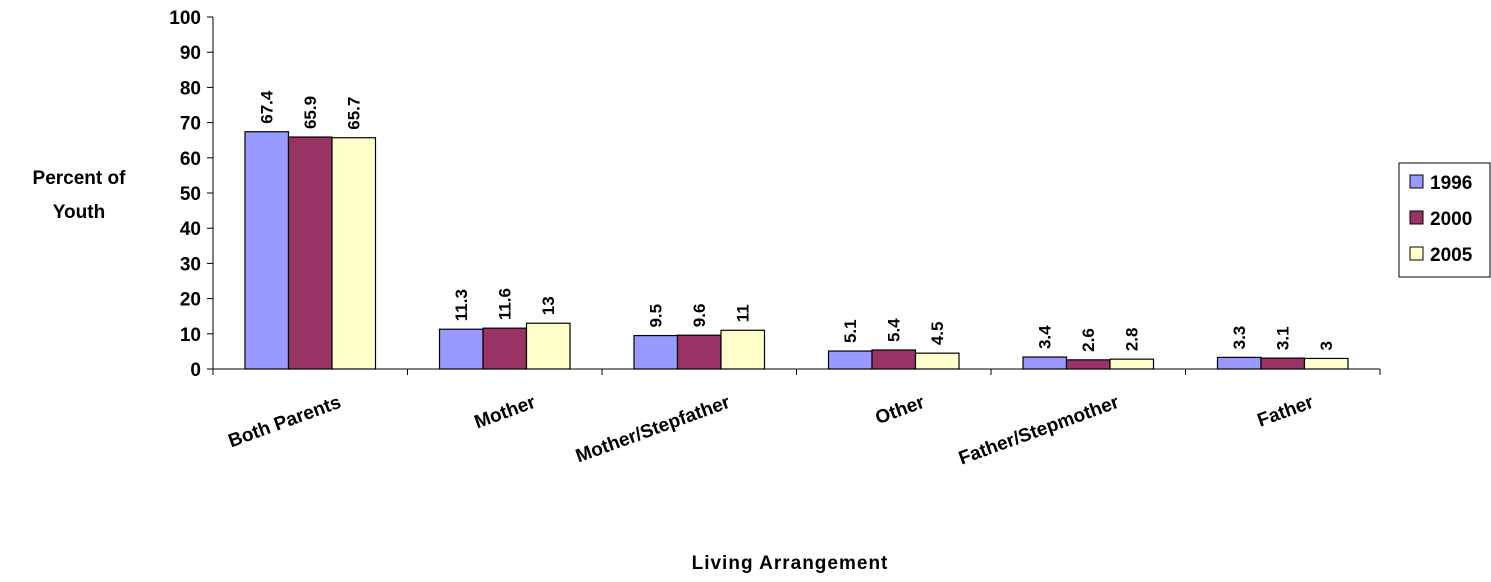 This screenshot has width=1491, height=582. What do you see at coordinates (190, 53) in the screenshot?
I see `y-tick-label: 90` at bounding box center [190, 53].